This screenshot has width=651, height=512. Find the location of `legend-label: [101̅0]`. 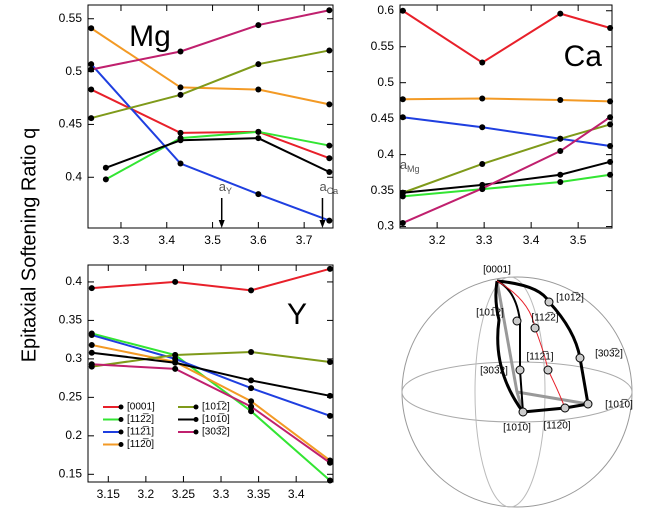

legend-label: [101̅0] is located at coordinates (216, 419).